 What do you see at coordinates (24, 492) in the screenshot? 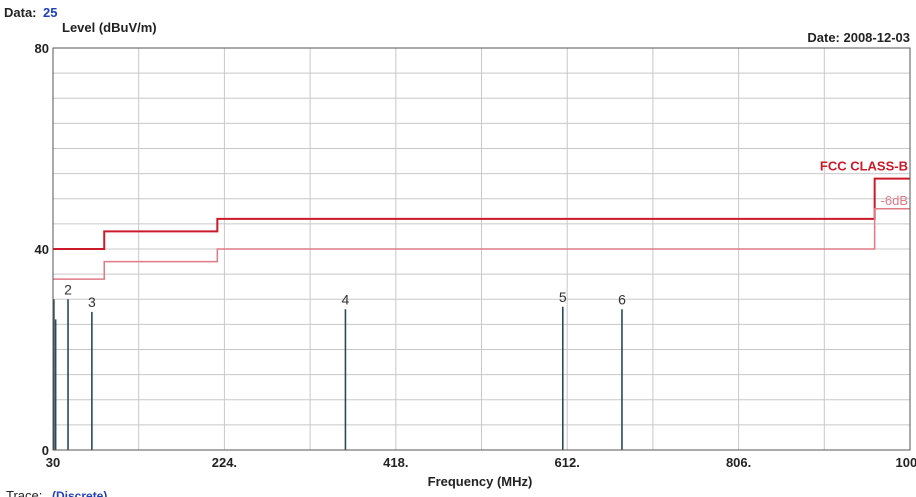
I see `trace-label: Trace:` at bounding box center [24, 492].